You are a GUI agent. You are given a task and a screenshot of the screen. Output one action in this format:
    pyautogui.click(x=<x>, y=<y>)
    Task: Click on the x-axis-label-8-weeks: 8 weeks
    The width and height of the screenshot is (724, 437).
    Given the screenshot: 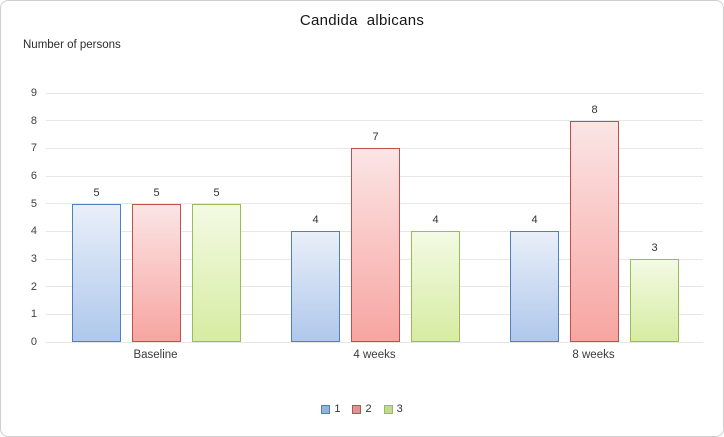 What is the action you would take?
    pyautogui.click(x=593, y=355)
    